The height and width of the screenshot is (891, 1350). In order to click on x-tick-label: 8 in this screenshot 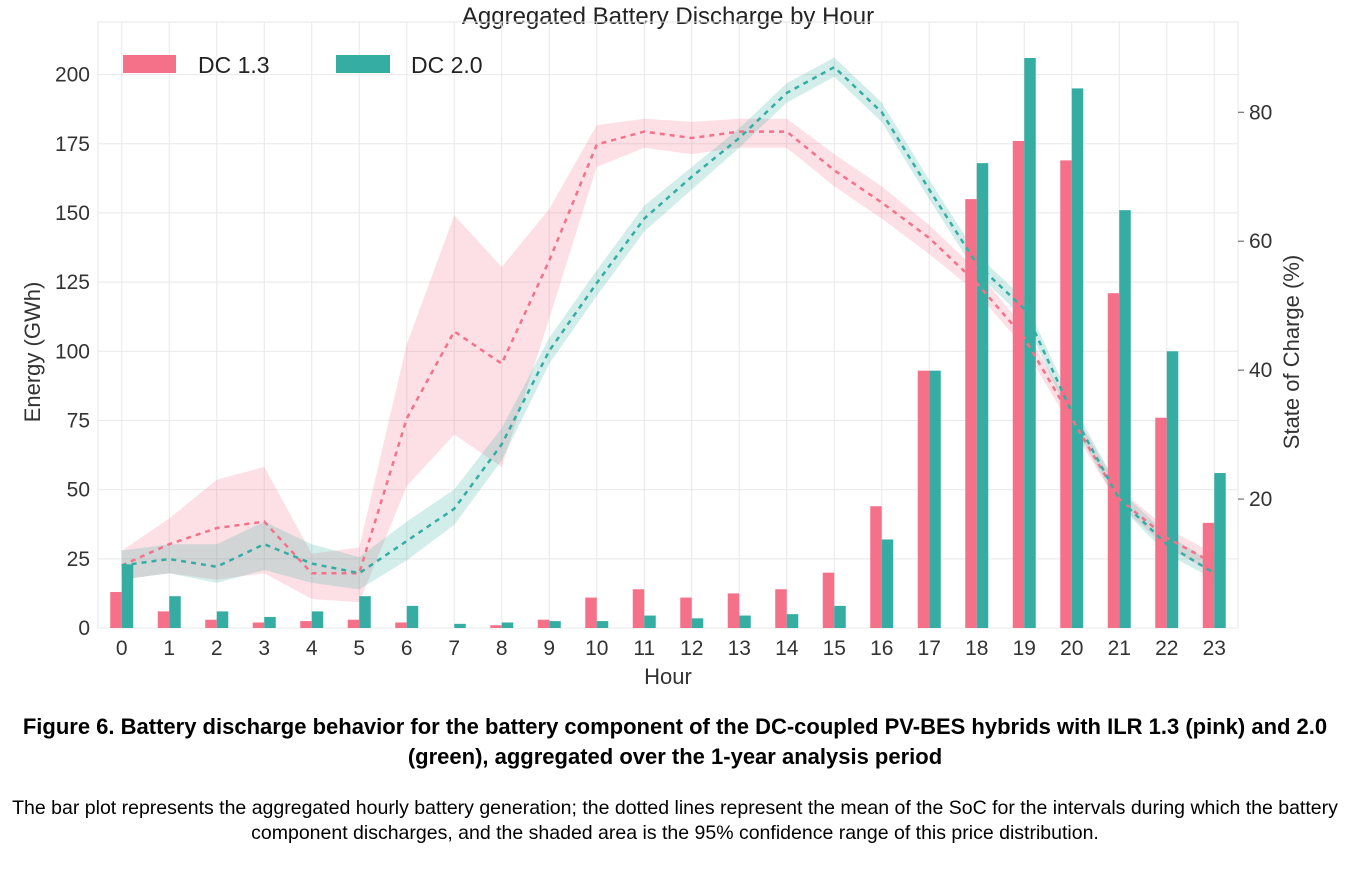, I will do `click(502, 648)`.